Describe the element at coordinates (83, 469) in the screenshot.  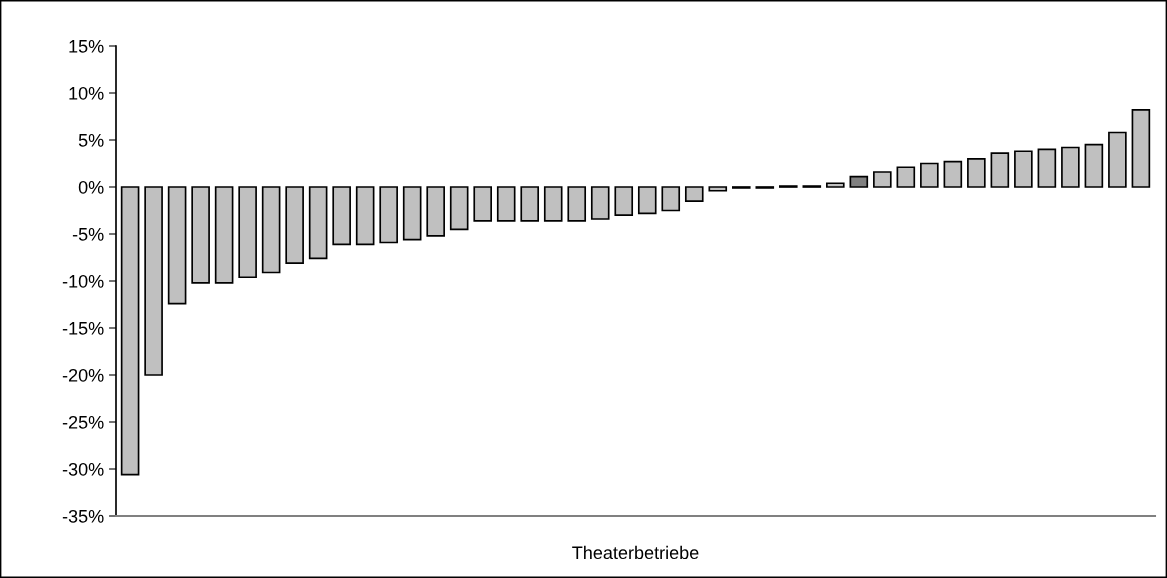
I see `y-tick-label: -30%` at that location.